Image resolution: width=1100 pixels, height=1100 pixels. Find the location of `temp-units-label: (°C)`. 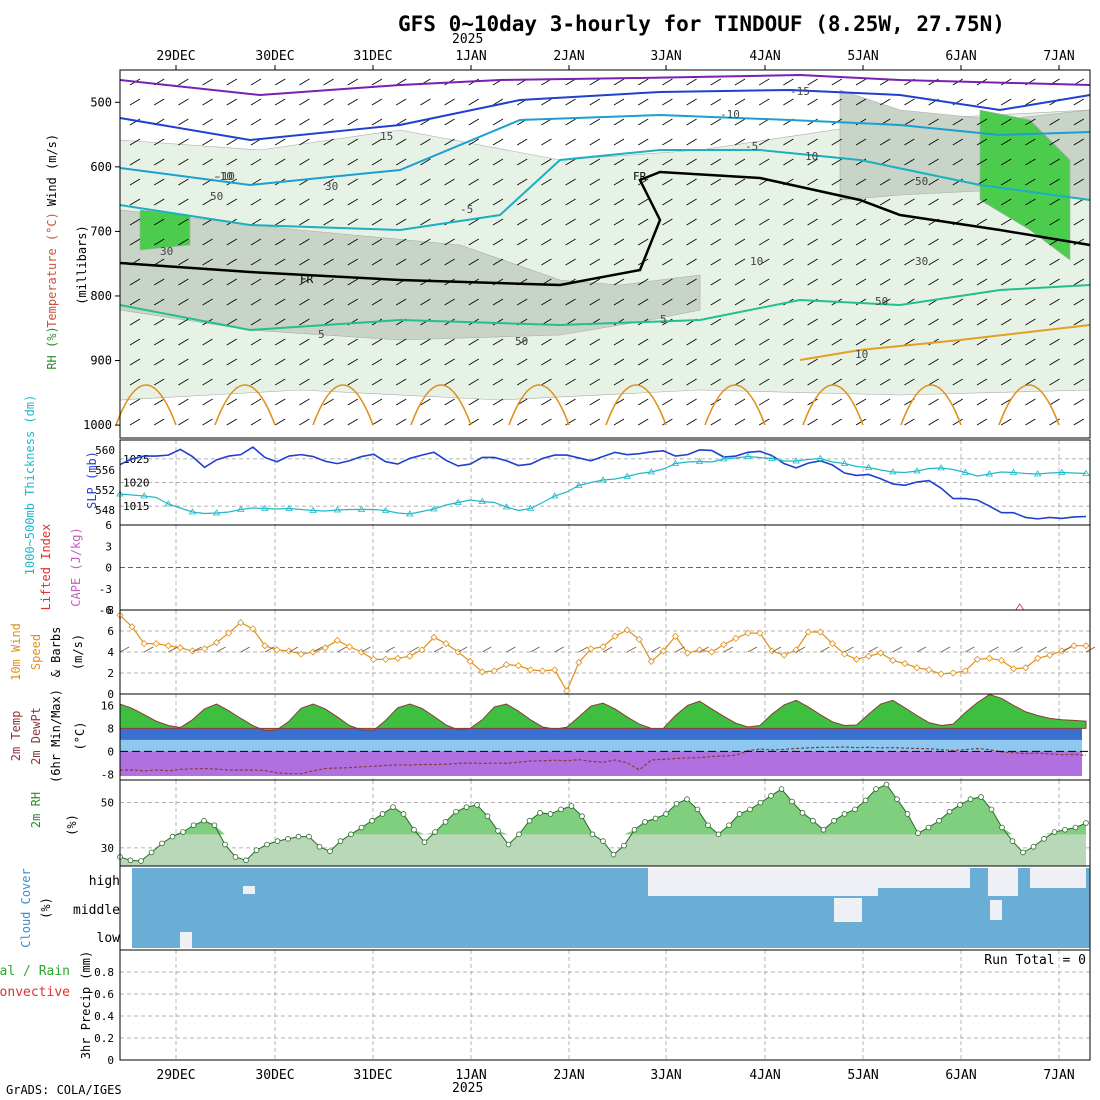

temp-units-label: (°C) is located at coordinates (80, 736).